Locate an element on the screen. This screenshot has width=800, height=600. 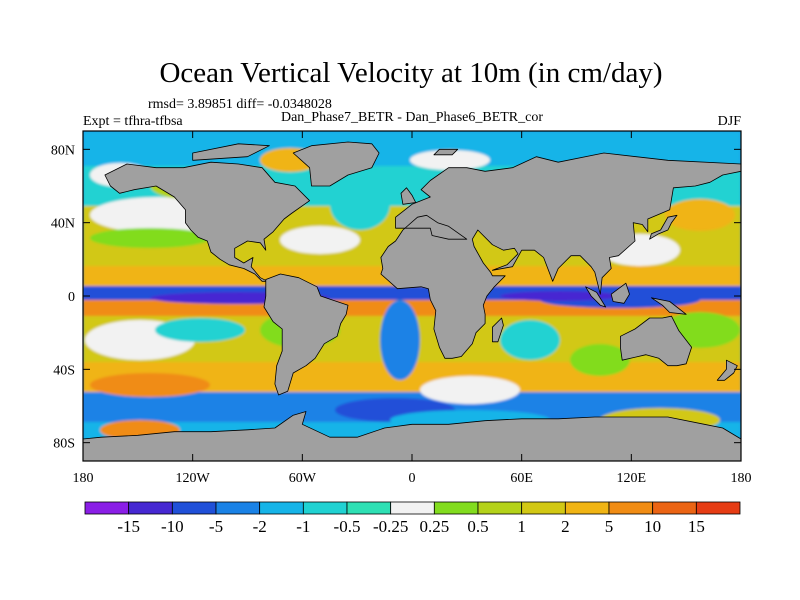
y-tick-label: 40N is located at coordinates (63, 224).